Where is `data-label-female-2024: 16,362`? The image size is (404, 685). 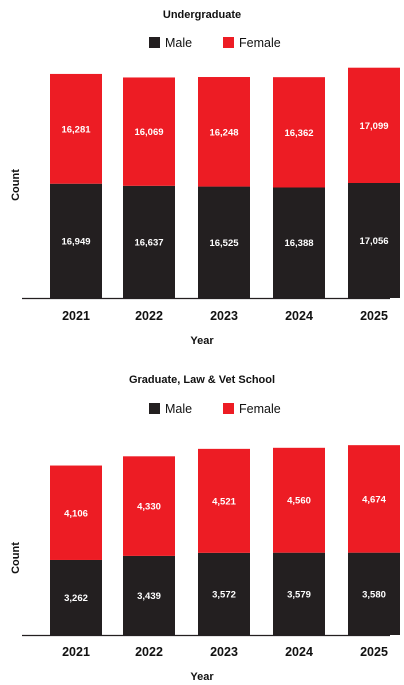
data-label-female-2024: 16,362 is located at coordinates (298, 133).